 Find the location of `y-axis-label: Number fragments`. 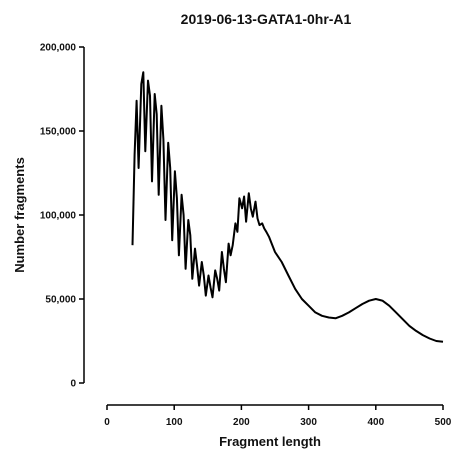

y-axis-label: Number fragments is located at coordinates (19, 215).